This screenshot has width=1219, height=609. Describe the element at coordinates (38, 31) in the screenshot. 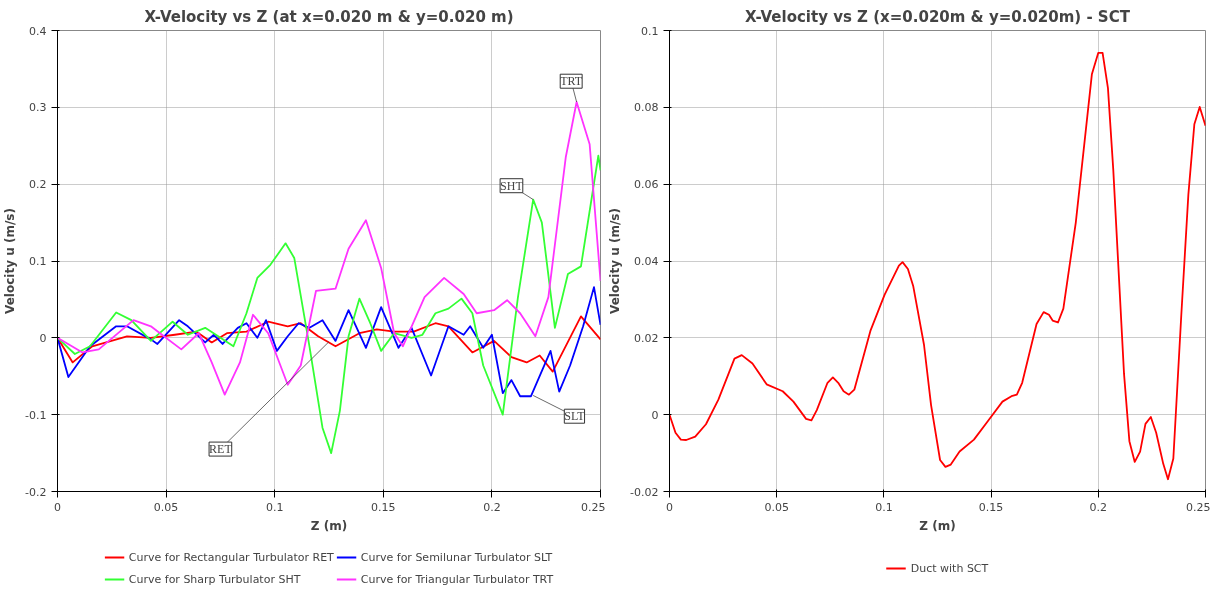

I see `y-tick-label: 0.4` at that location.